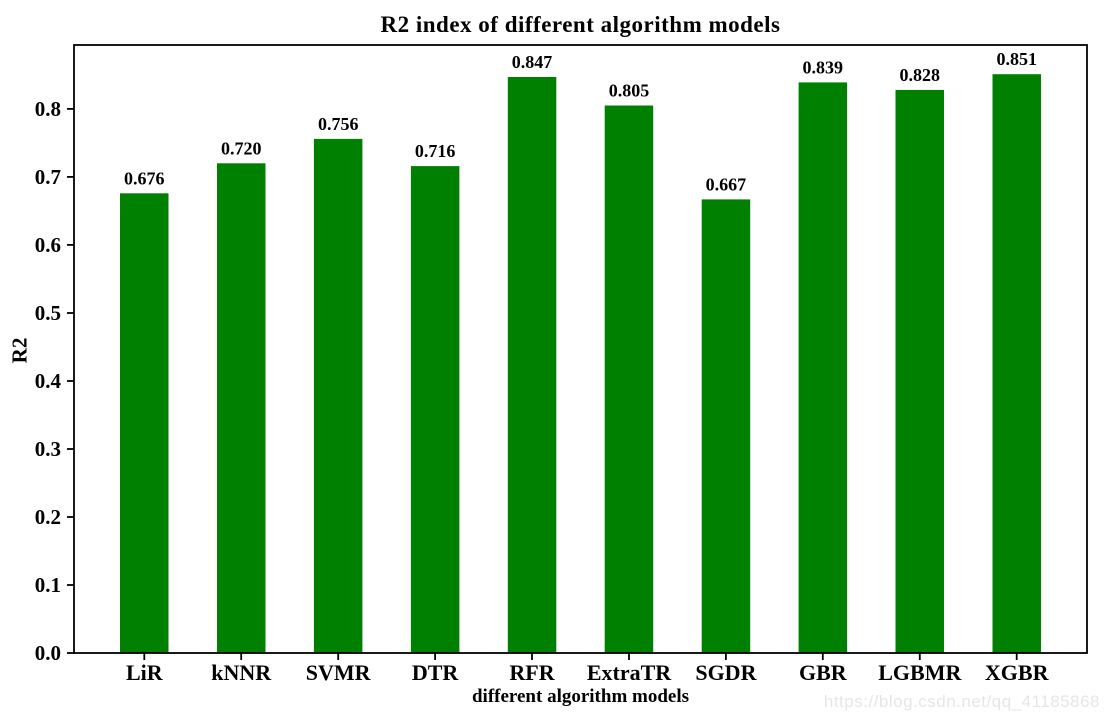  I want to click on bar-RFR, so click(532, 365).